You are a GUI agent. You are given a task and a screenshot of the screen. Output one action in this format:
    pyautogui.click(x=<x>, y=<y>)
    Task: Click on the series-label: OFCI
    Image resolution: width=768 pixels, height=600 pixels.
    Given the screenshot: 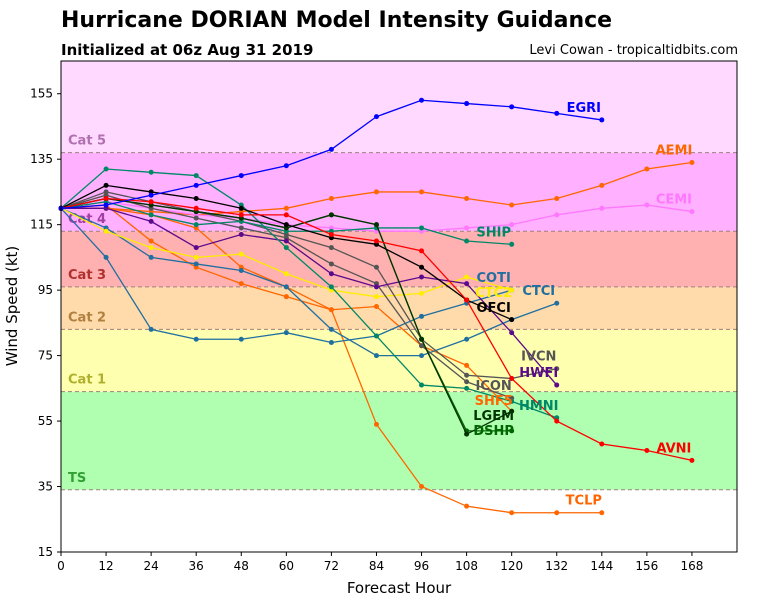 What is the action you would take?
    pyautogui.click(x=494, y=308)
    